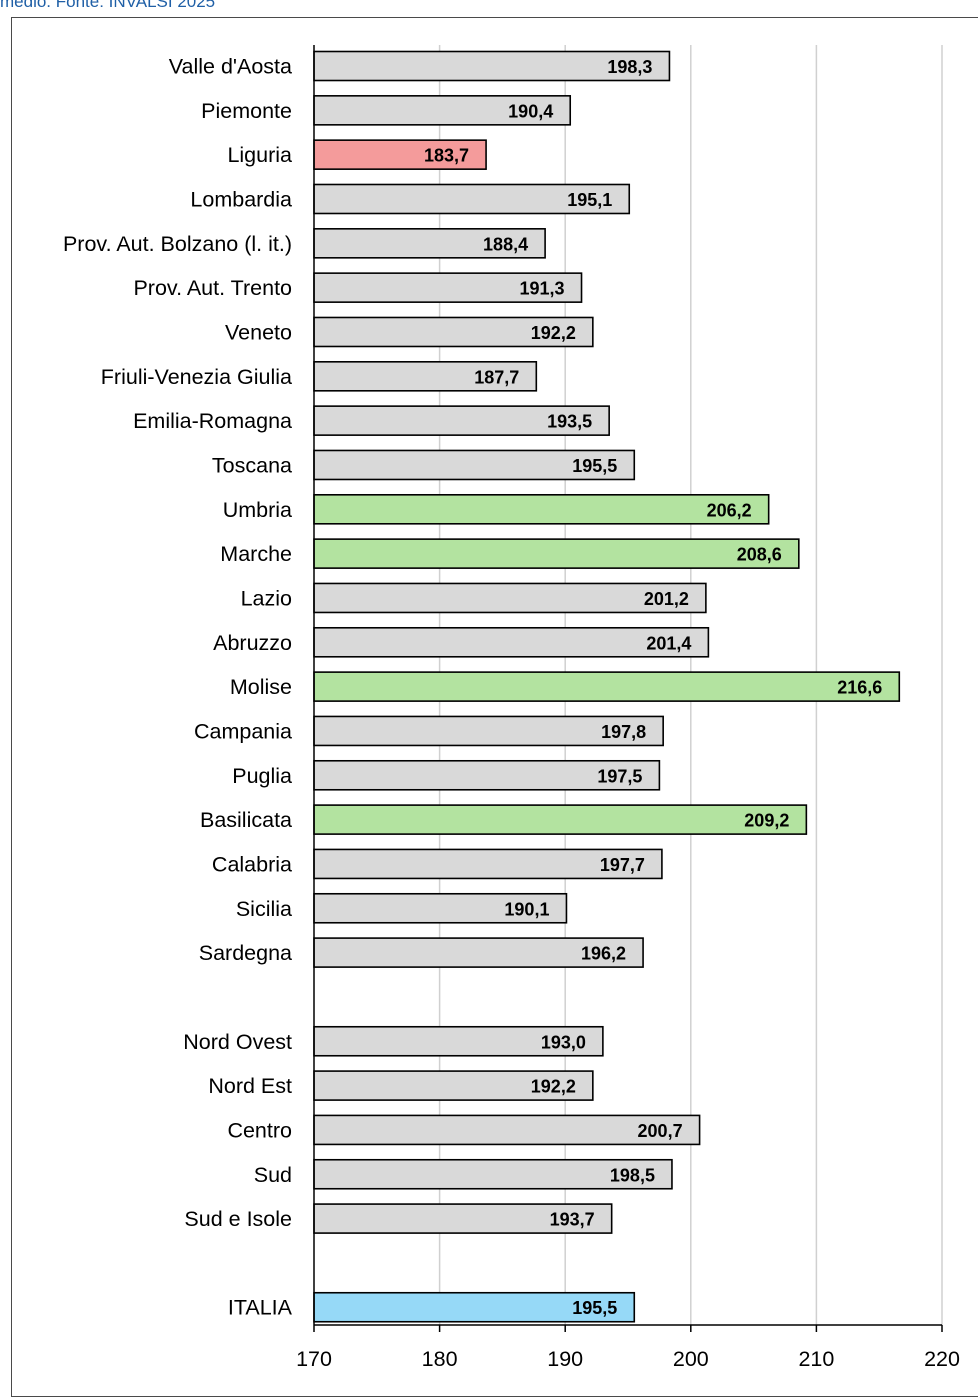  I want to click on value-label: 193,0, so click(563, 1042).